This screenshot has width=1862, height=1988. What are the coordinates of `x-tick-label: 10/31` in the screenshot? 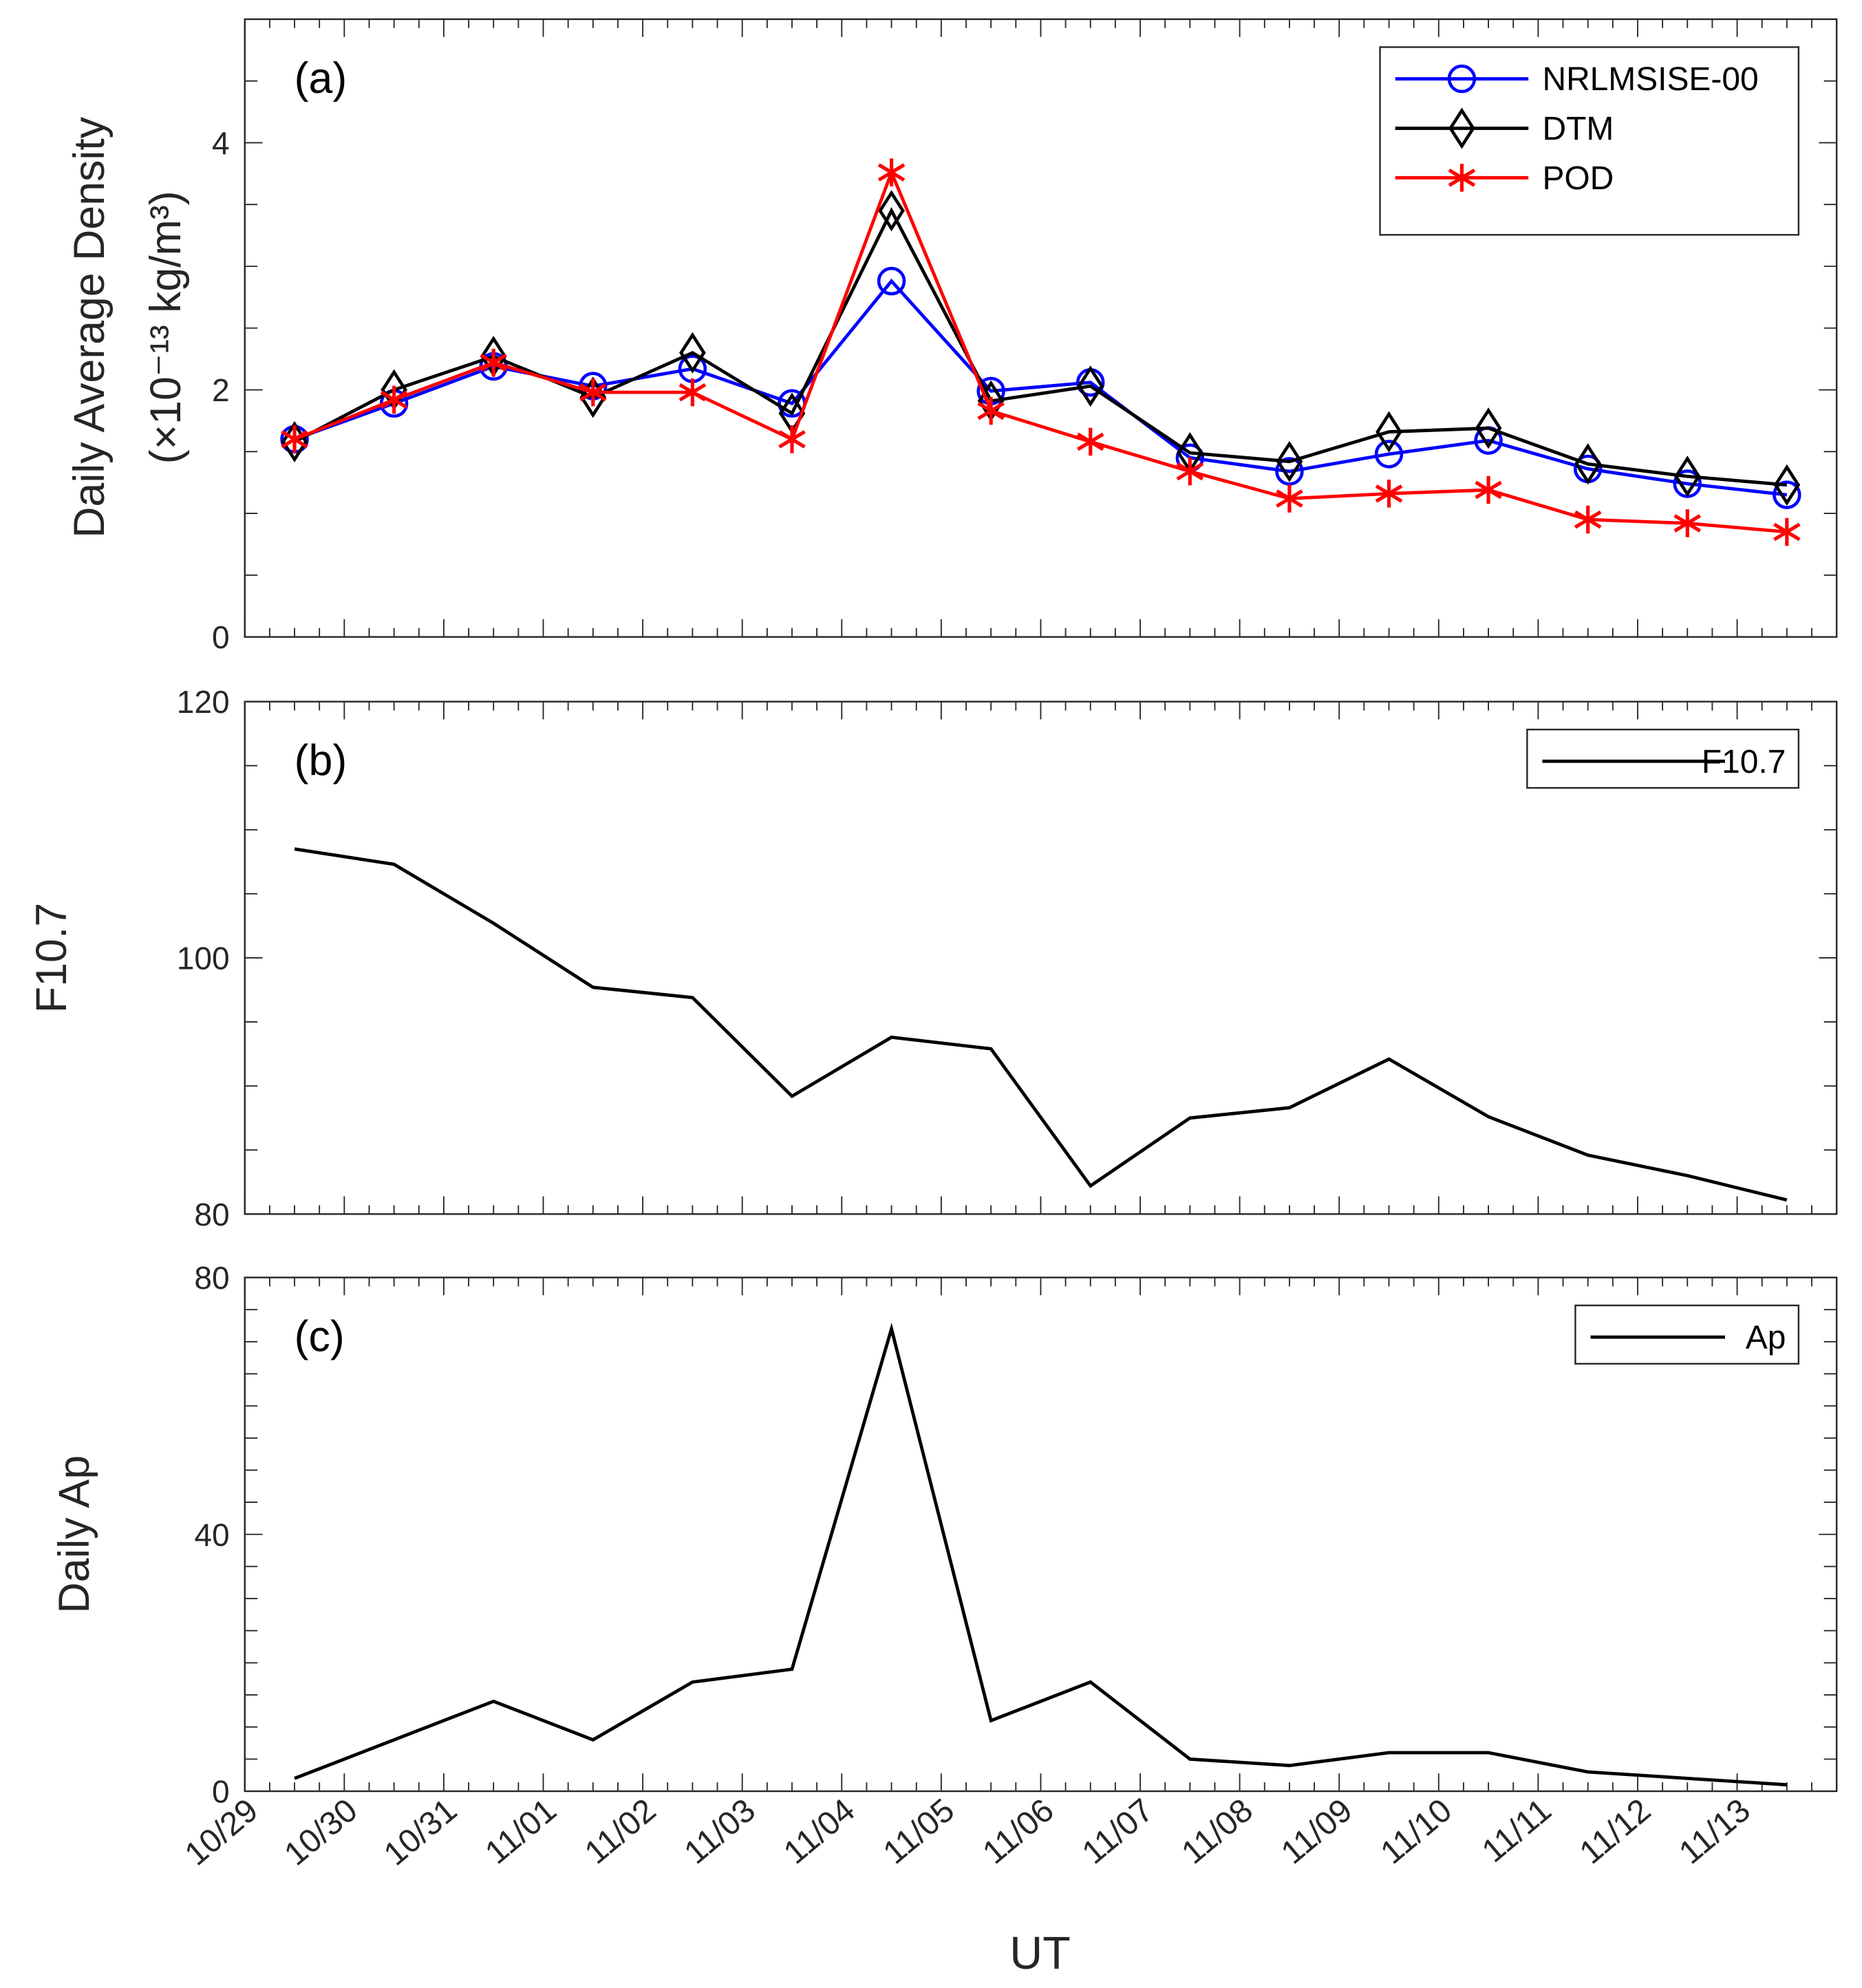 It's located at (420, 1833).